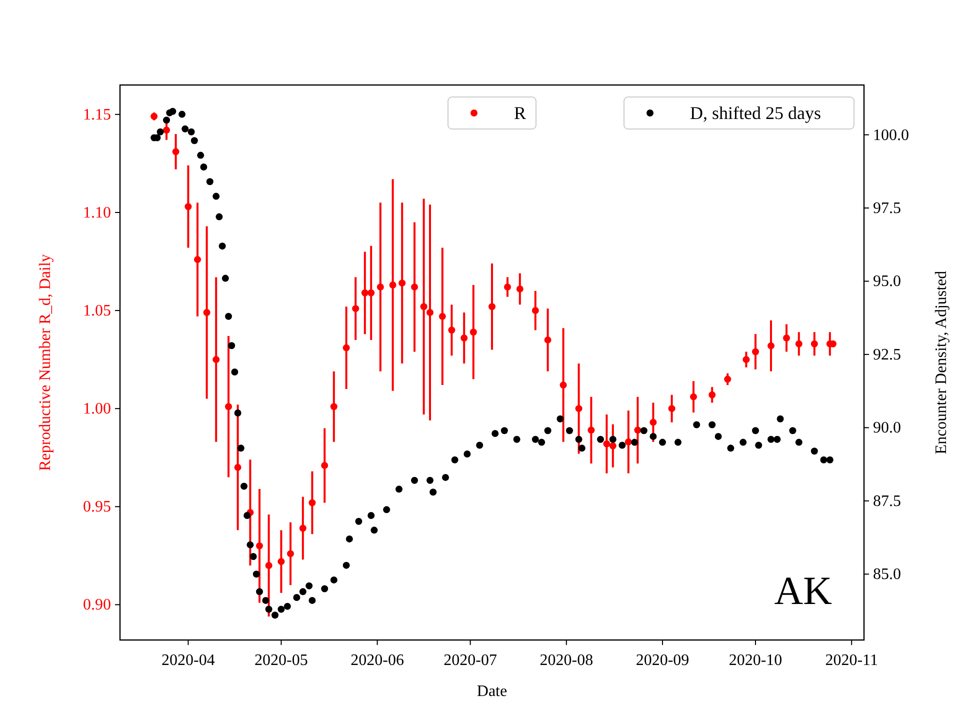  I want to click on x-axis-title: Date, so click(492, 691).